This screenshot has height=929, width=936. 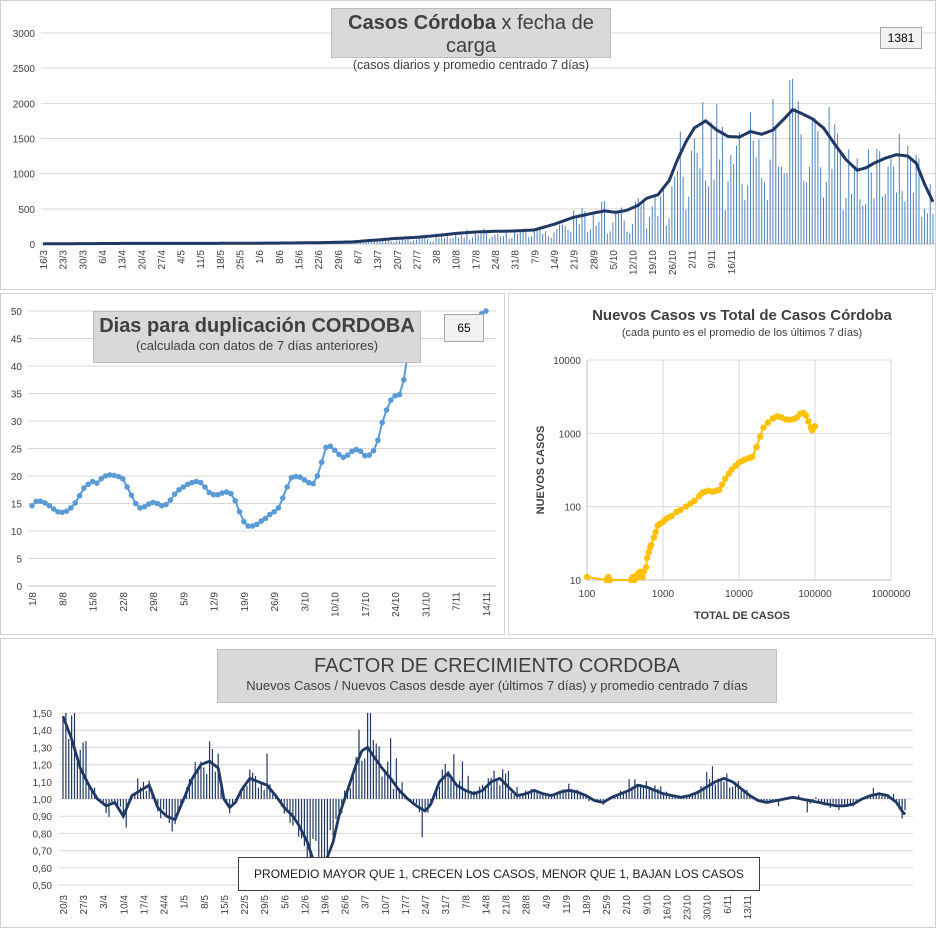 I want to click on x-tick-label: 20/4, so click(x=142, y=260).